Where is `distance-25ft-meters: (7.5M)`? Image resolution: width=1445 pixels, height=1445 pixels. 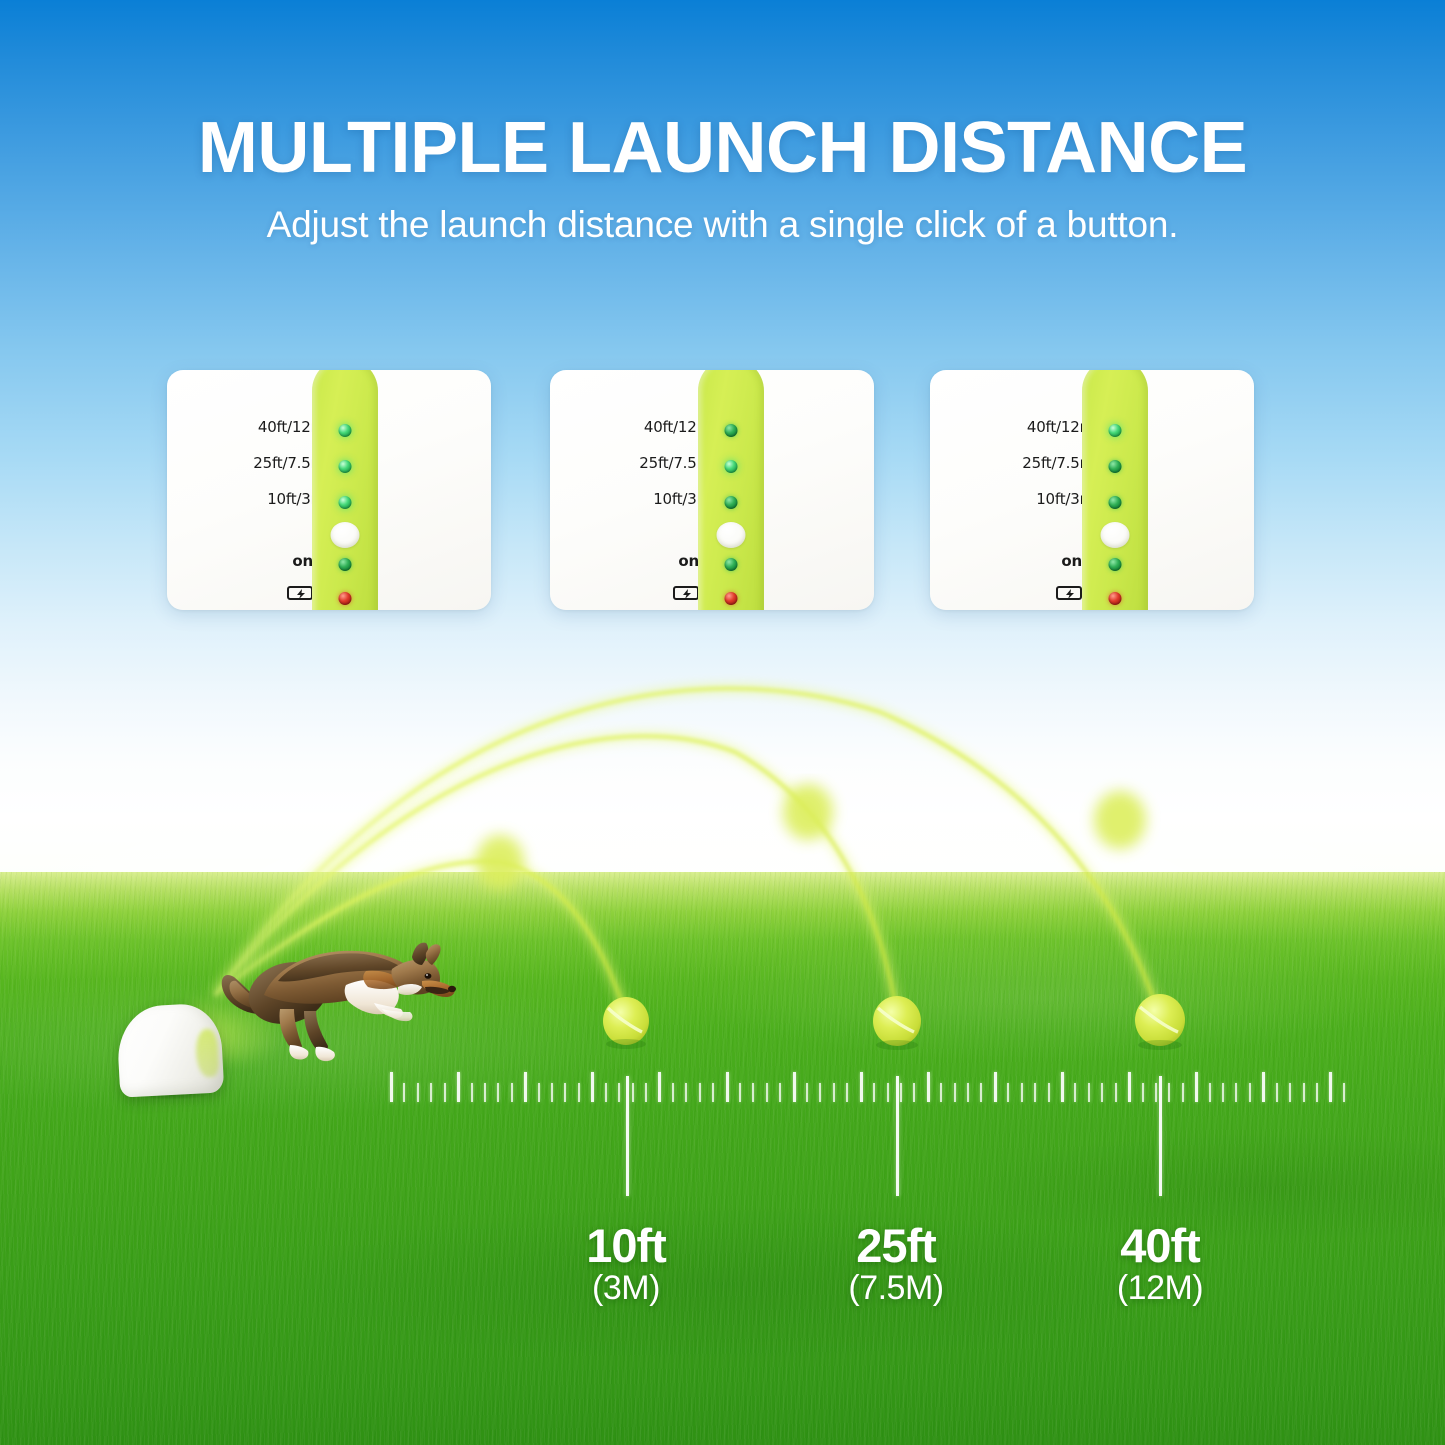 distance-25ft-meters: (7.5M) is located at coordinates (896, 1288).